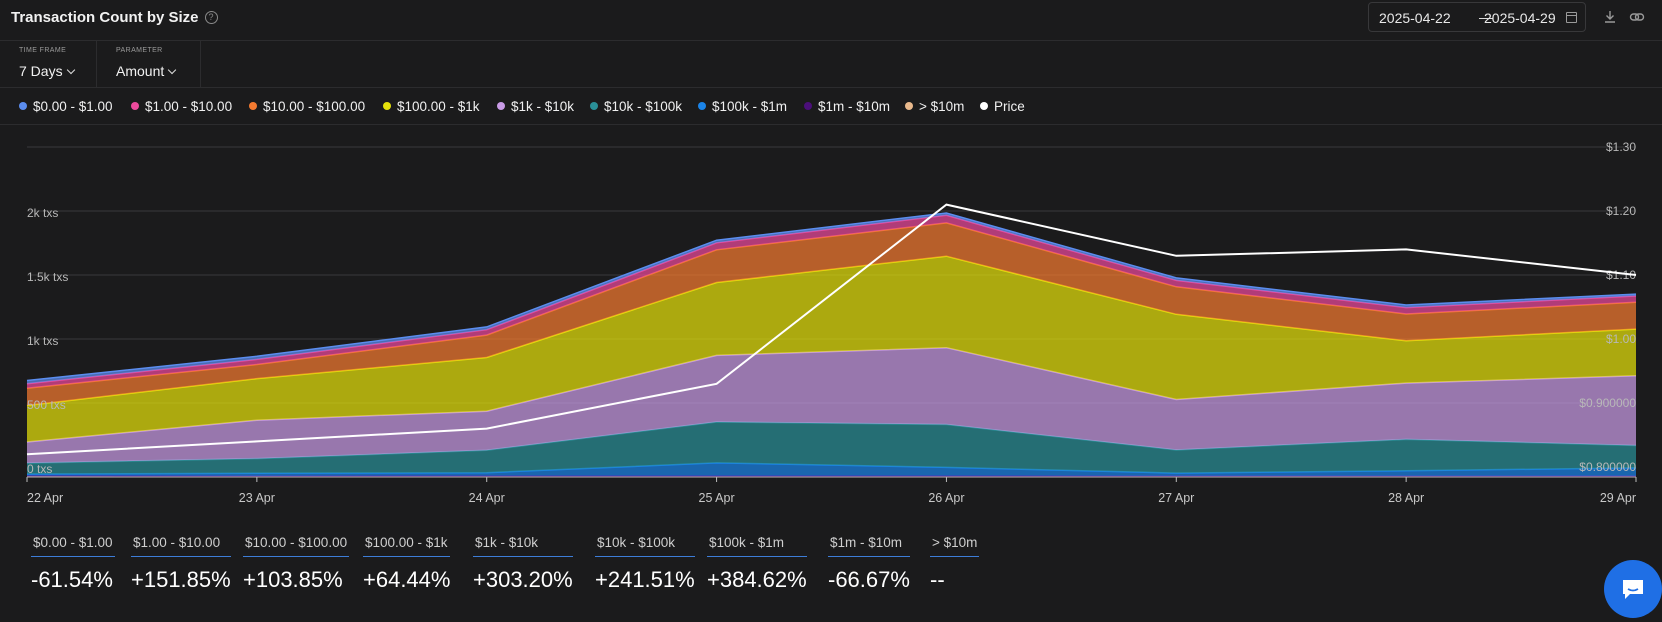 Image resolution: width=1662 pixels, height=622 pixels. Describe the element at coordinates (1415, 18) in the screenshot. I see `date-start: 2025-04-22` at that location.